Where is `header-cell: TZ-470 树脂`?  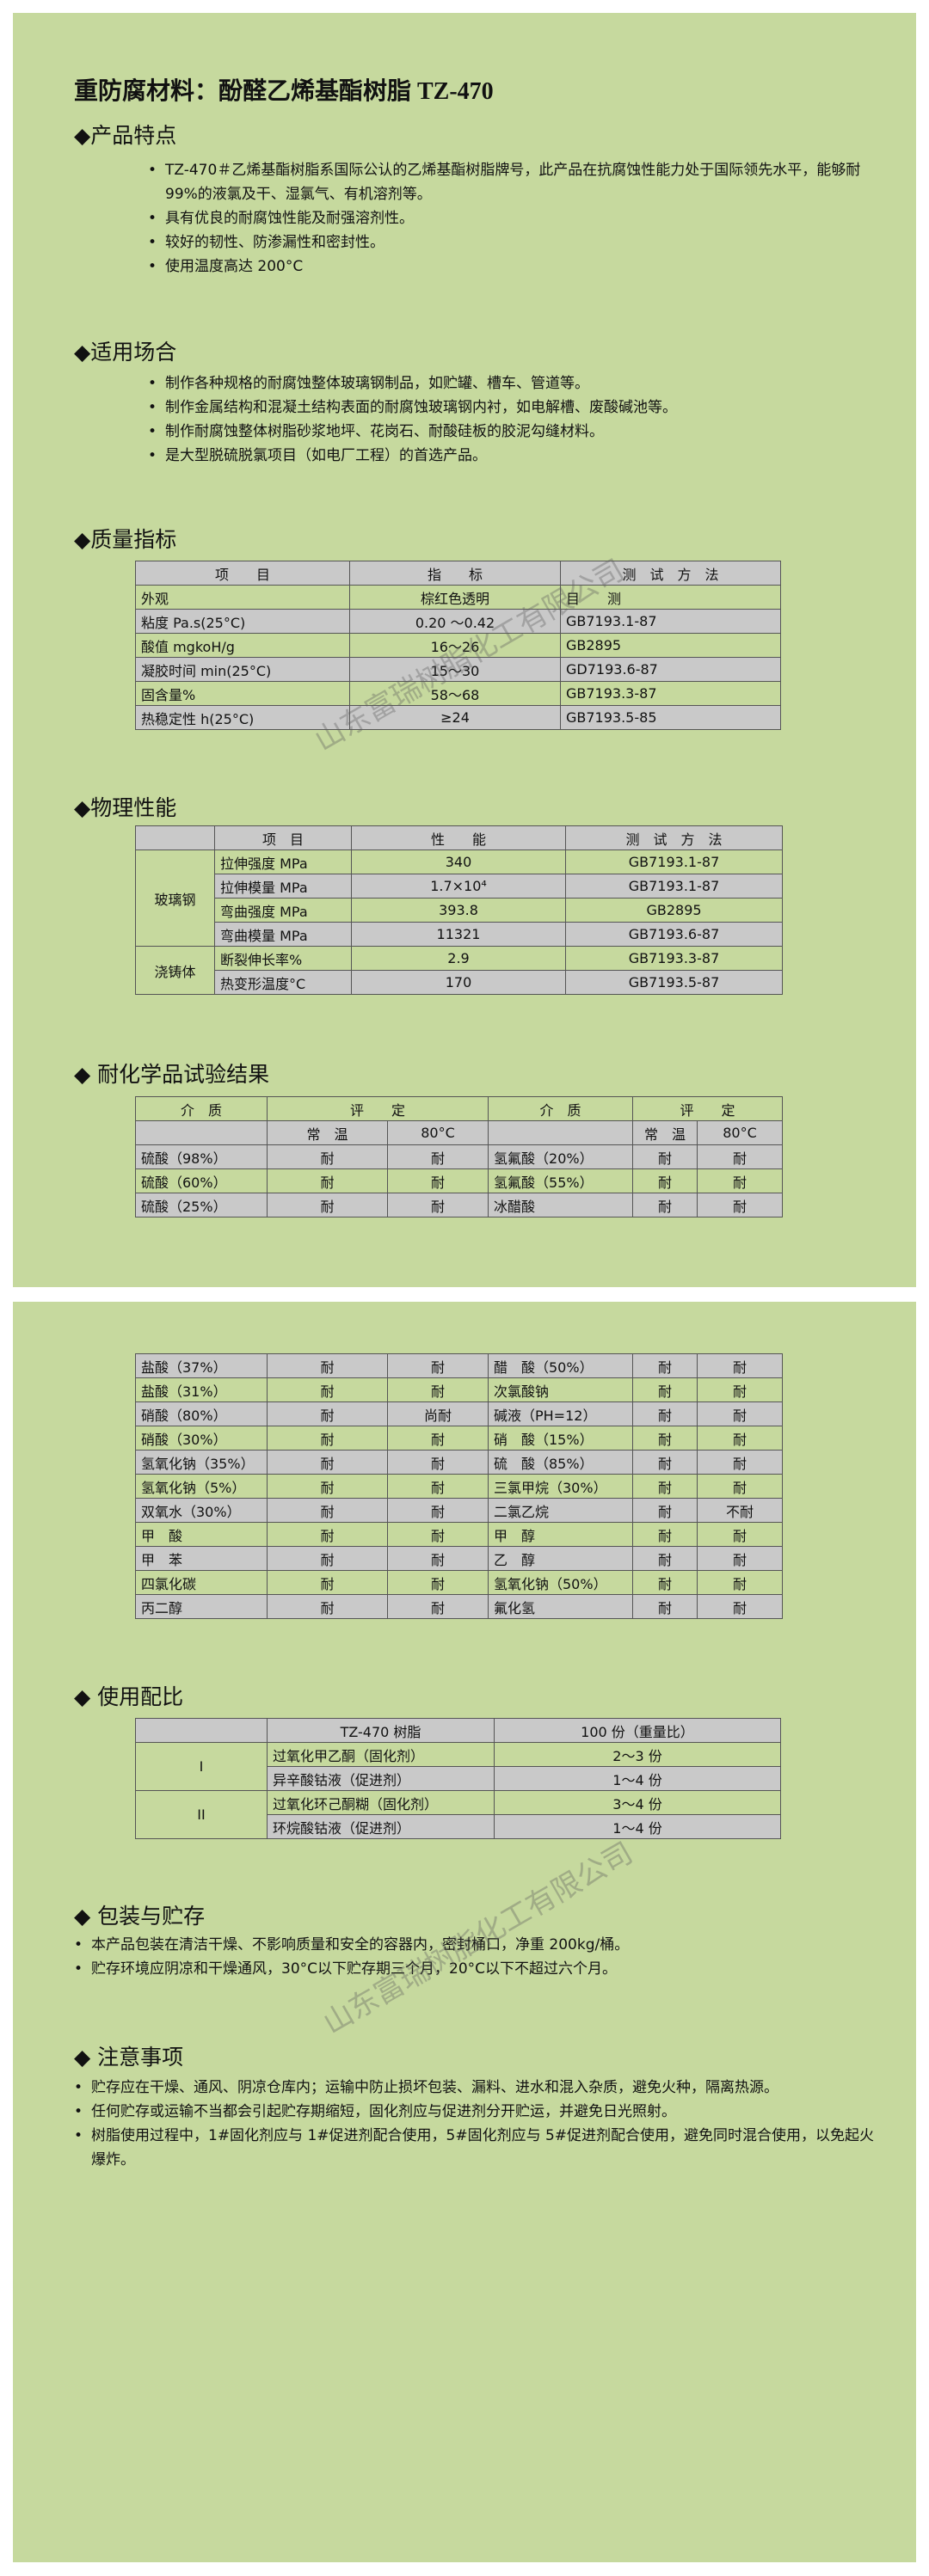 header-cell: TZ-470 树脂 is located at coordinates (381, 1731).